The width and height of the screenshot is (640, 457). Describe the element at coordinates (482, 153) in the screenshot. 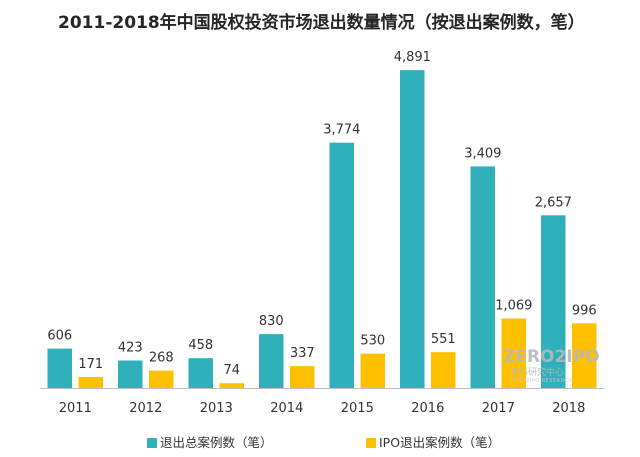

I see `data-label-total-2017: 3,409` at that location.